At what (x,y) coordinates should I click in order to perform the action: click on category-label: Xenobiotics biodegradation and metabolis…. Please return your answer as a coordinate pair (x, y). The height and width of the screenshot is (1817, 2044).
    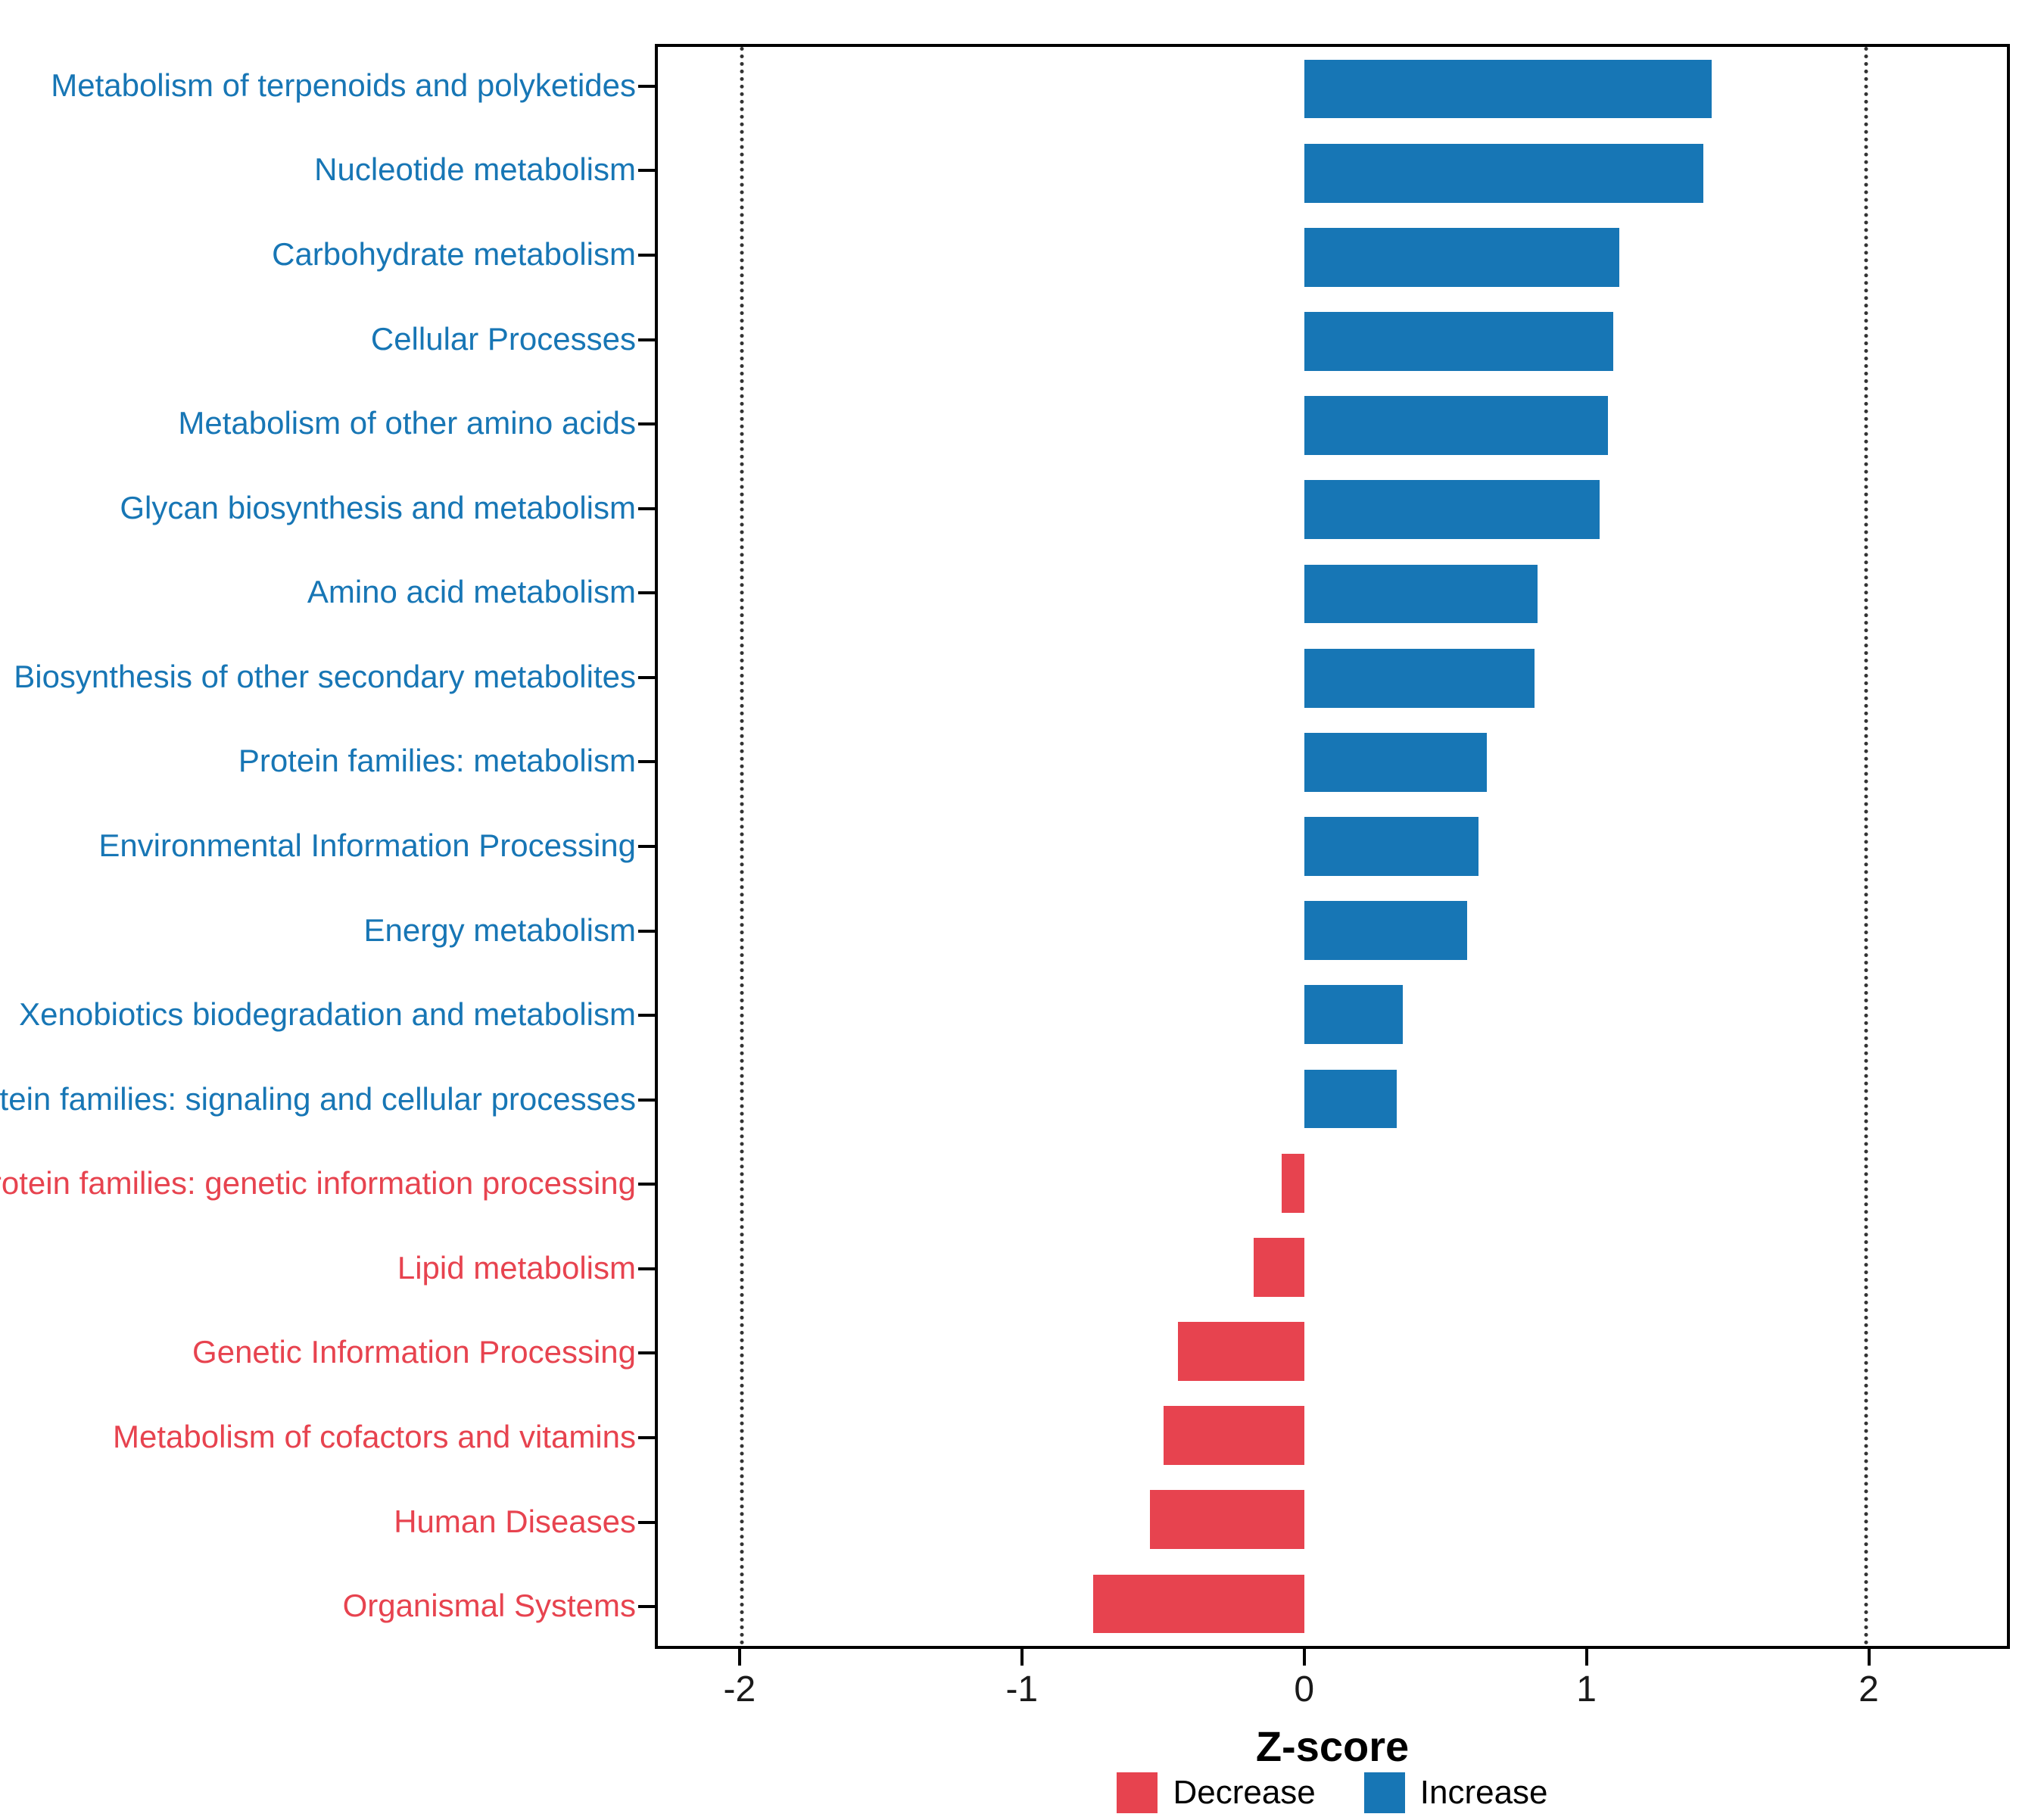
    Looking at the image, I should click on (327, 1014).